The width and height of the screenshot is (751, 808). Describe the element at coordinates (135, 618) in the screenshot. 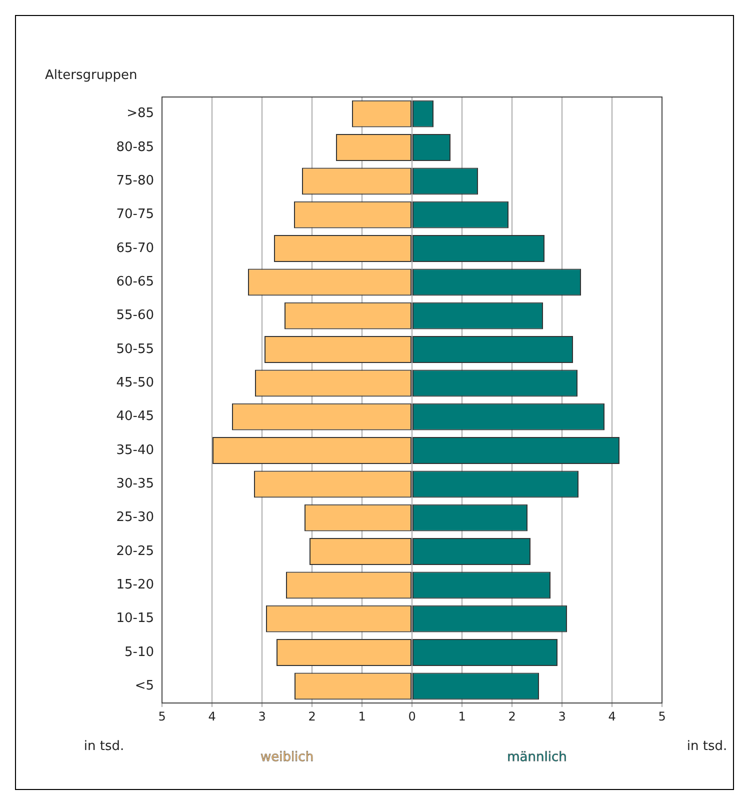

I see `y-tick-label: 10-15` at that location.